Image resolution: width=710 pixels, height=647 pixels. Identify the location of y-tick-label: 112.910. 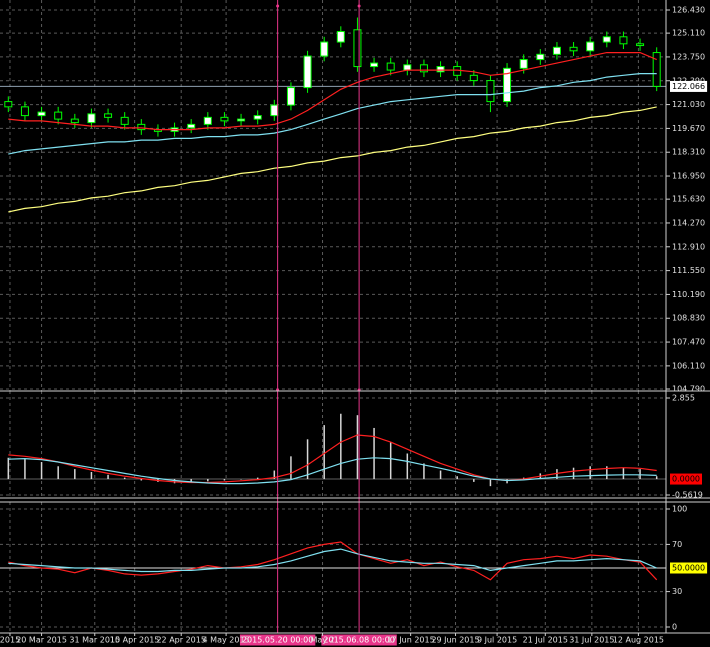
(688, 246).